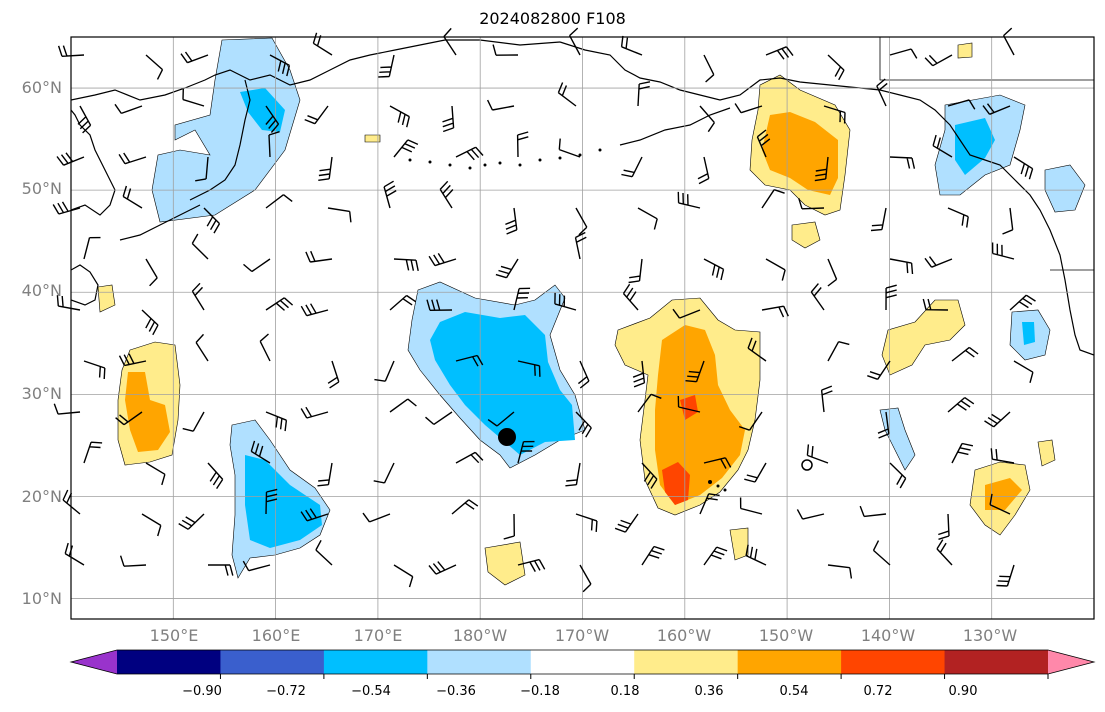 The height and width of the screenshot is (712, 1105). Describe the element at coordinates (283, 501) in the screenshot. I see `negative-anomaly-southwest-core` at that location.